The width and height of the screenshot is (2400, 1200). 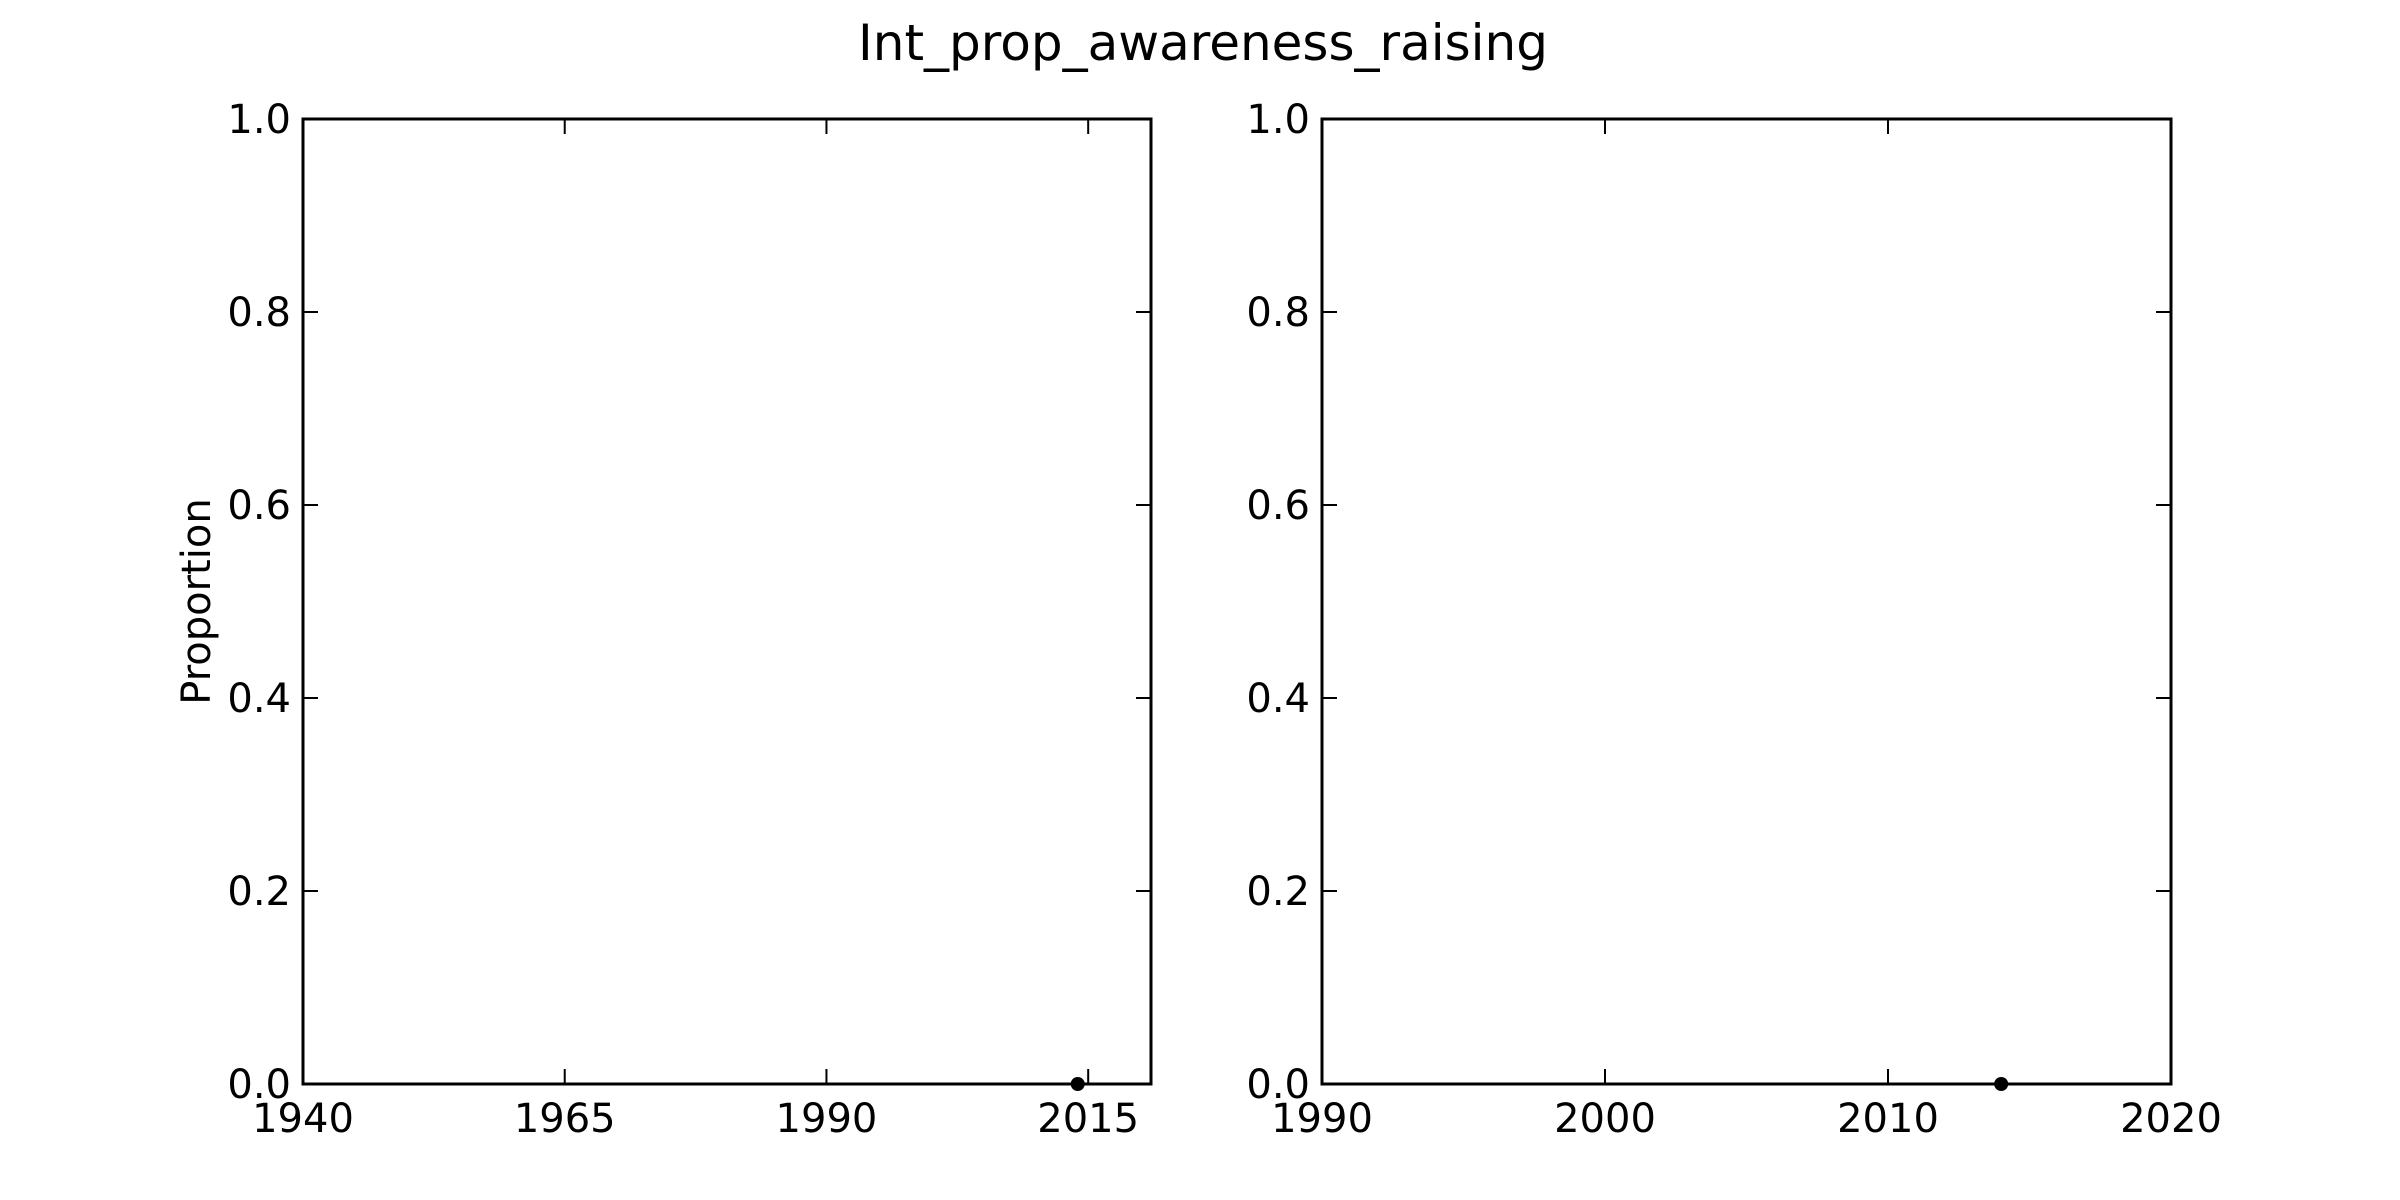 What do you see at coordinates (2171, 1119) in the screenshot?
I see `x-tick-label: 2020` at bounding box center [2171, 1119].